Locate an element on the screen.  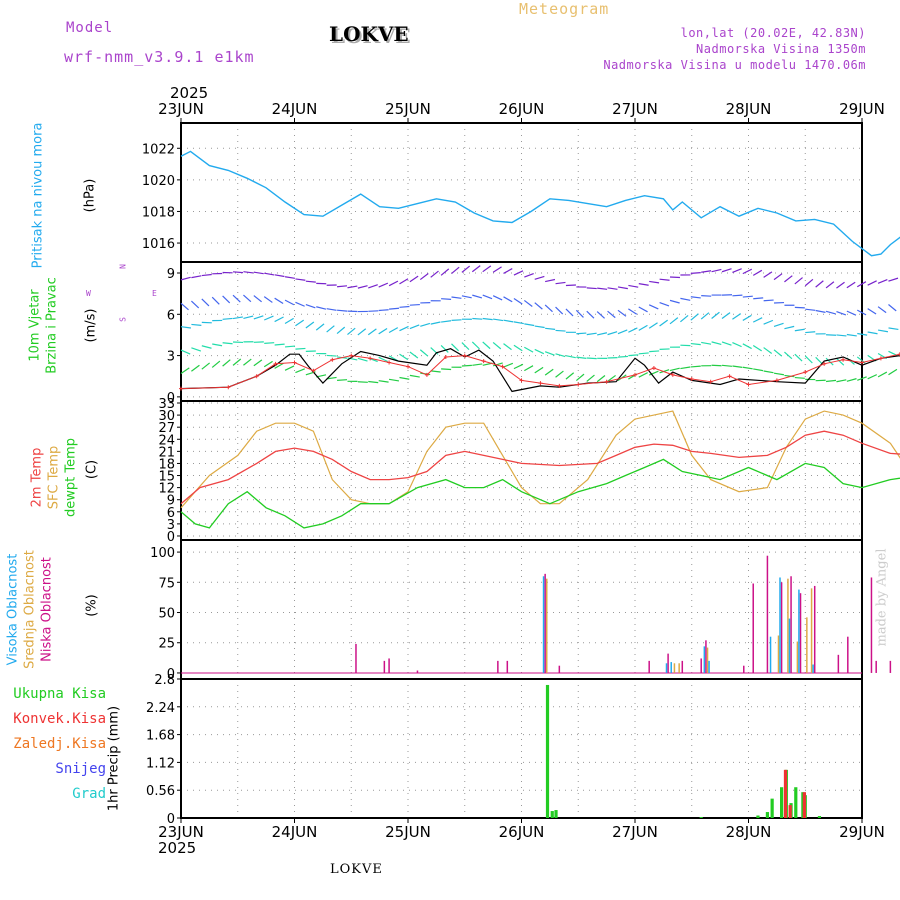
precip-legend-hail: Grad is located at coordinates (89, 794).